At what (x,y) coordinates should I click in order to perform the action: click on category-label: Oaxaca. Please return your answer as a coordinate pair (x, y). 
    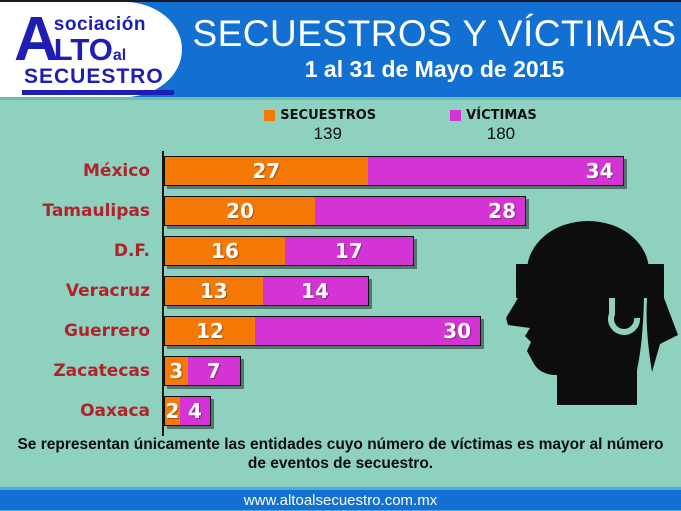
    Looking at the image, I should click on (115, 411).